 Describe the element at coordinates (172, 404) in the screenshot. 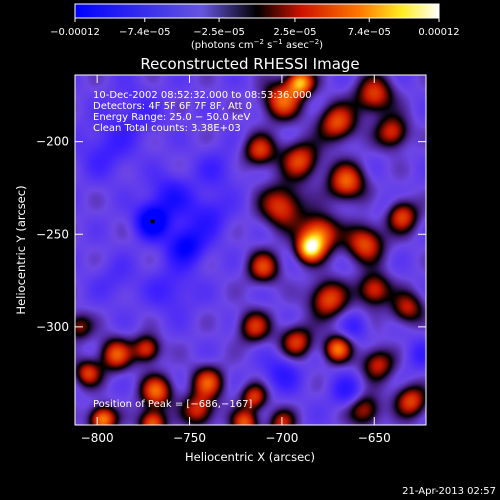

I see `peak-position-label: Position of Peak = [−686,−167]` at that location.